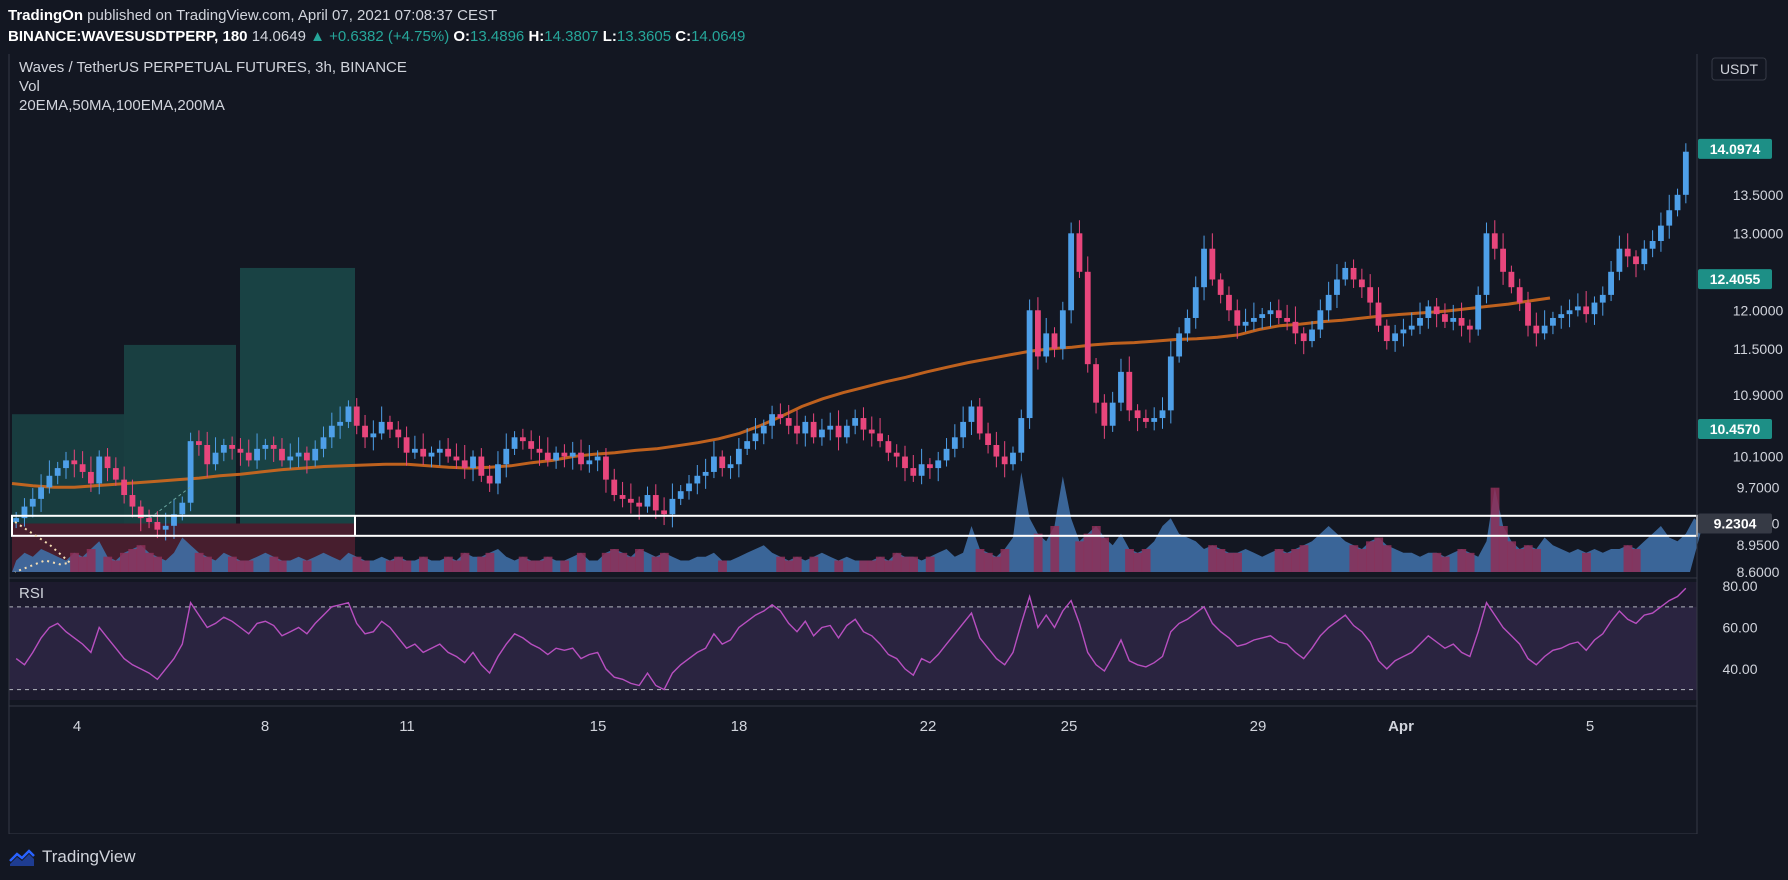  I want to click on price-badge-label: 12.4055, so click(1735, 279).